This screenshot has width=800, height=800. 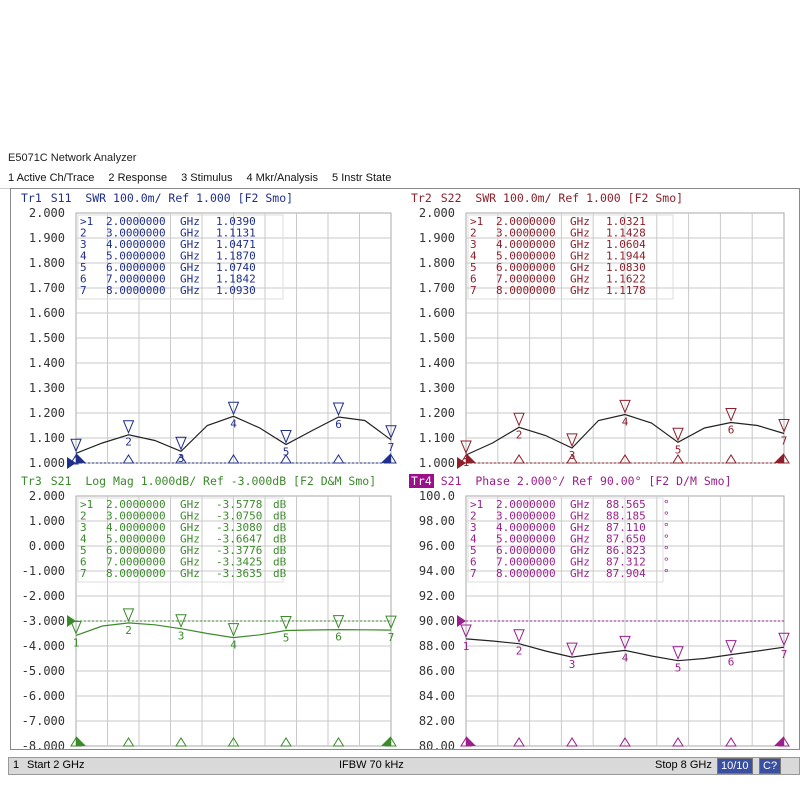 I want to click on y-tick-label: 1.300, so click(x=437, y=388).